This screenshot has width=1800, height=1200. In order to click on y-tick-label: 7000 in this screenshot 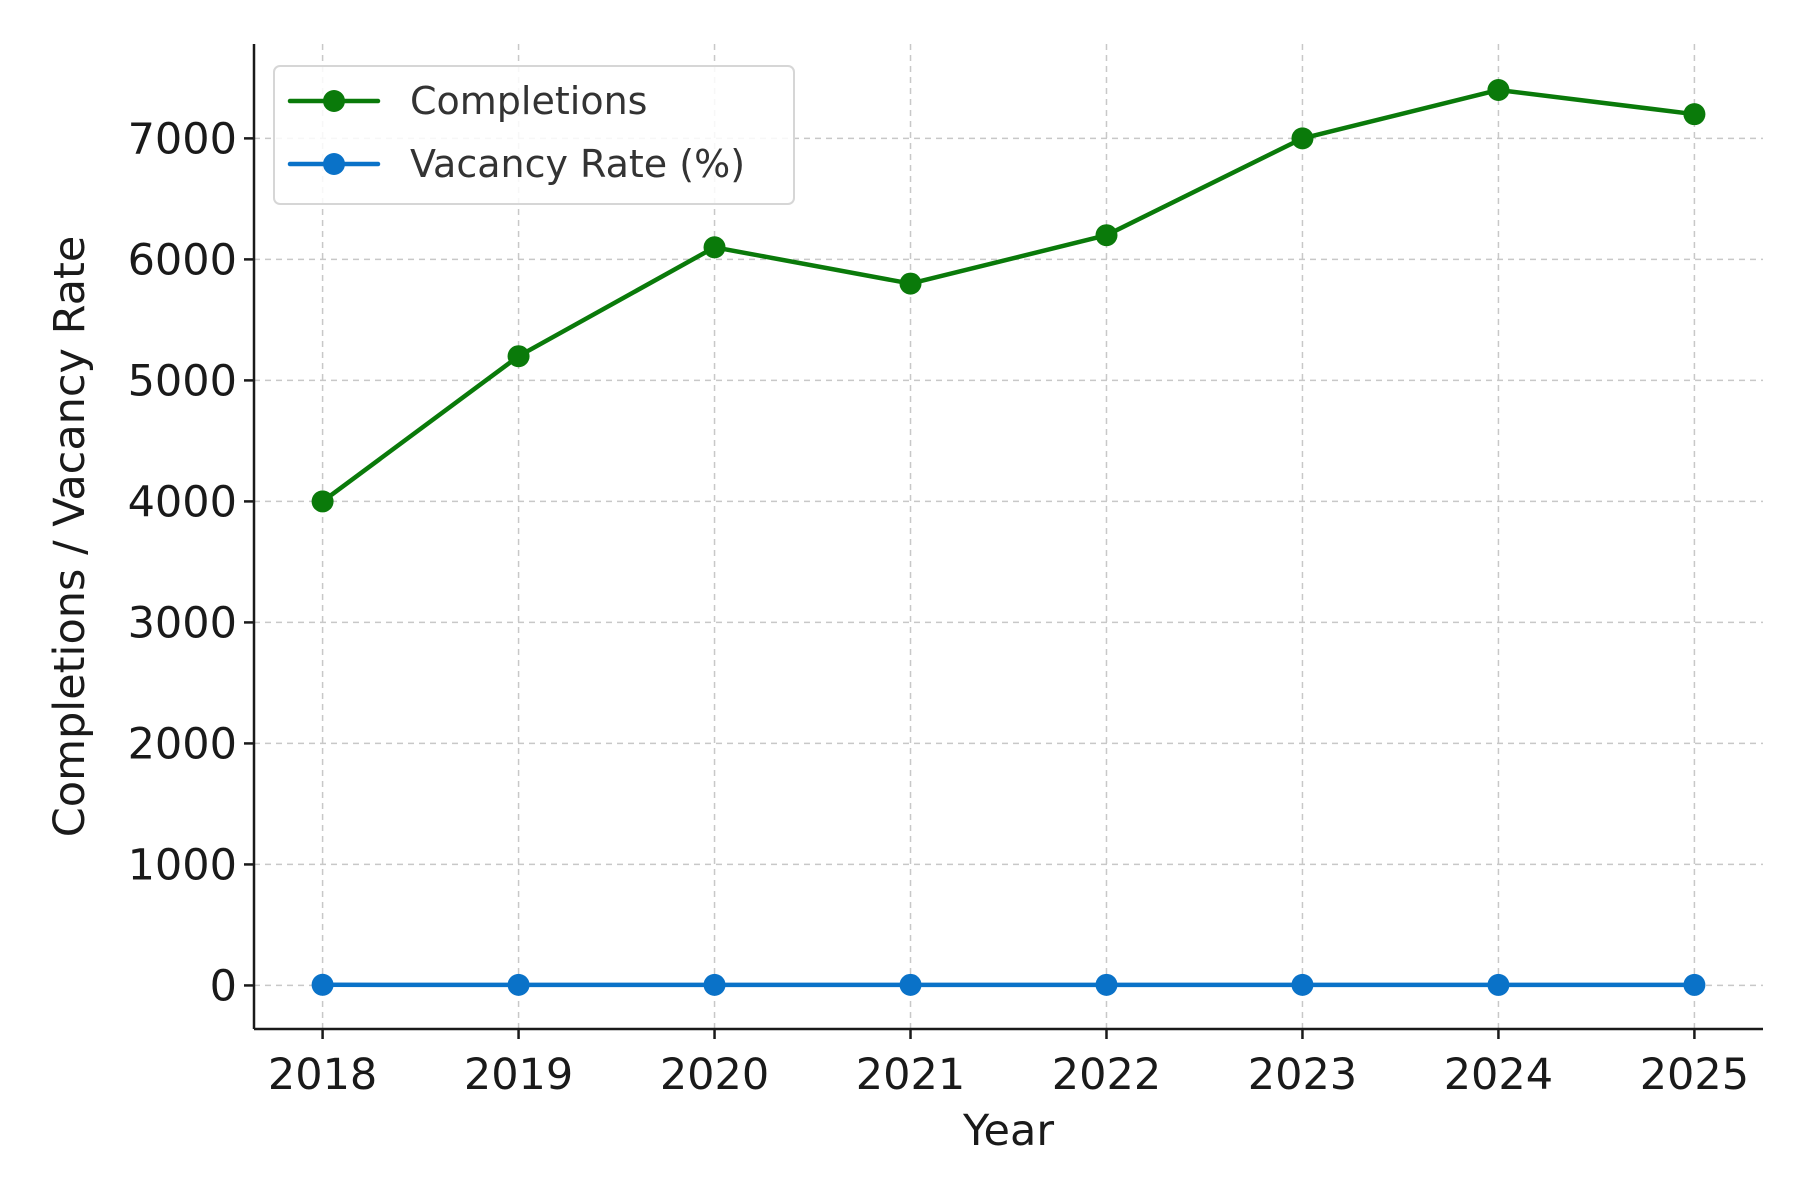, I will do `click(182, 139)`.